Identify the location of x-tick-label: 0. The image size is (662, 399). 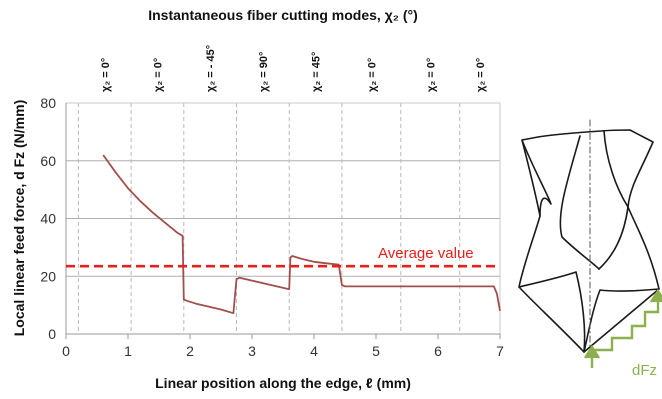
(66, 351).